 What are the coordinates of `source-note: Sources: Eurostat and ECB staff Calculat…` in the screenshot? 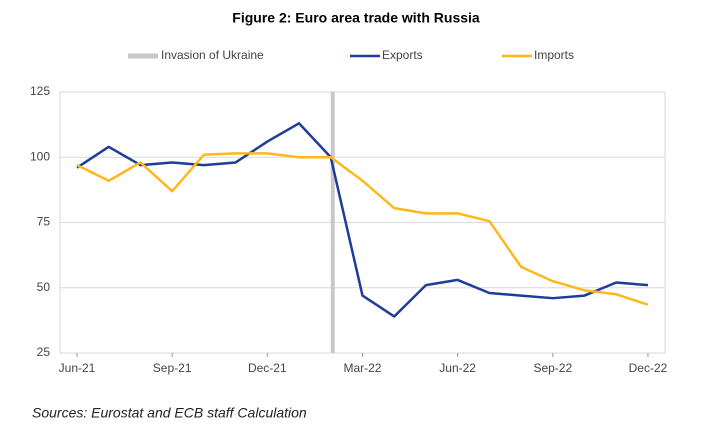 It's located at (169, 413).